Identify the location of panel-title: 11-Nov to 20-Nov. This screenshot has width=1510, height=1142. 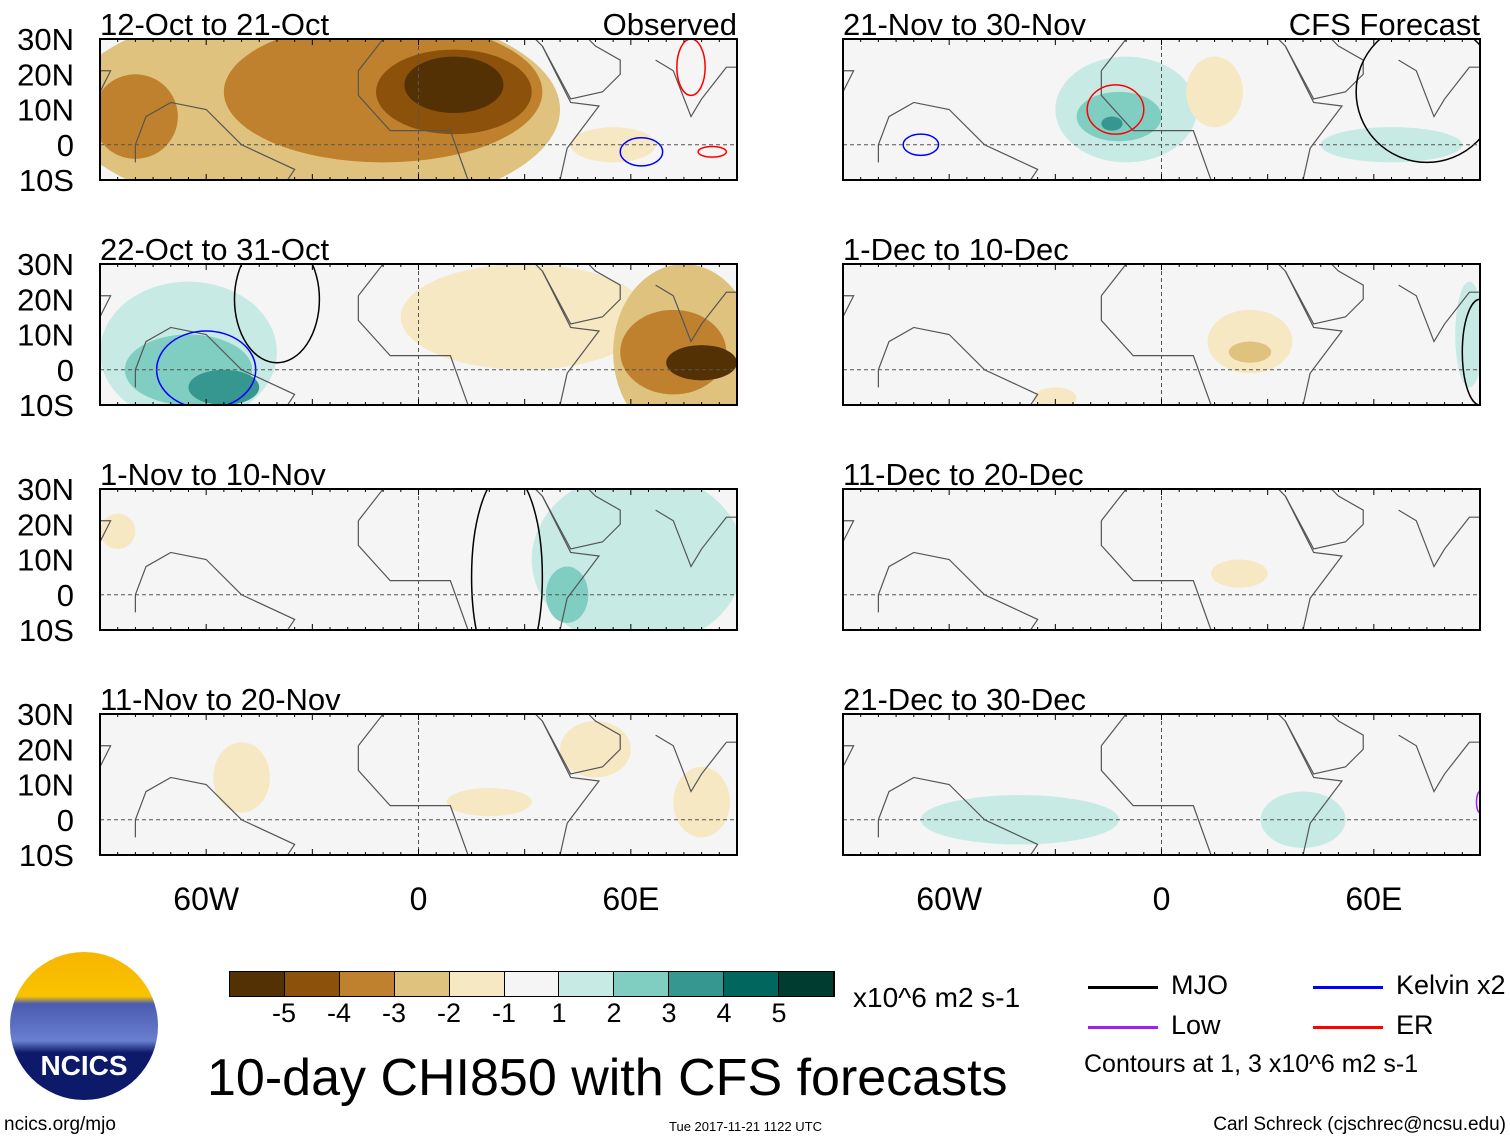
(220, 699).